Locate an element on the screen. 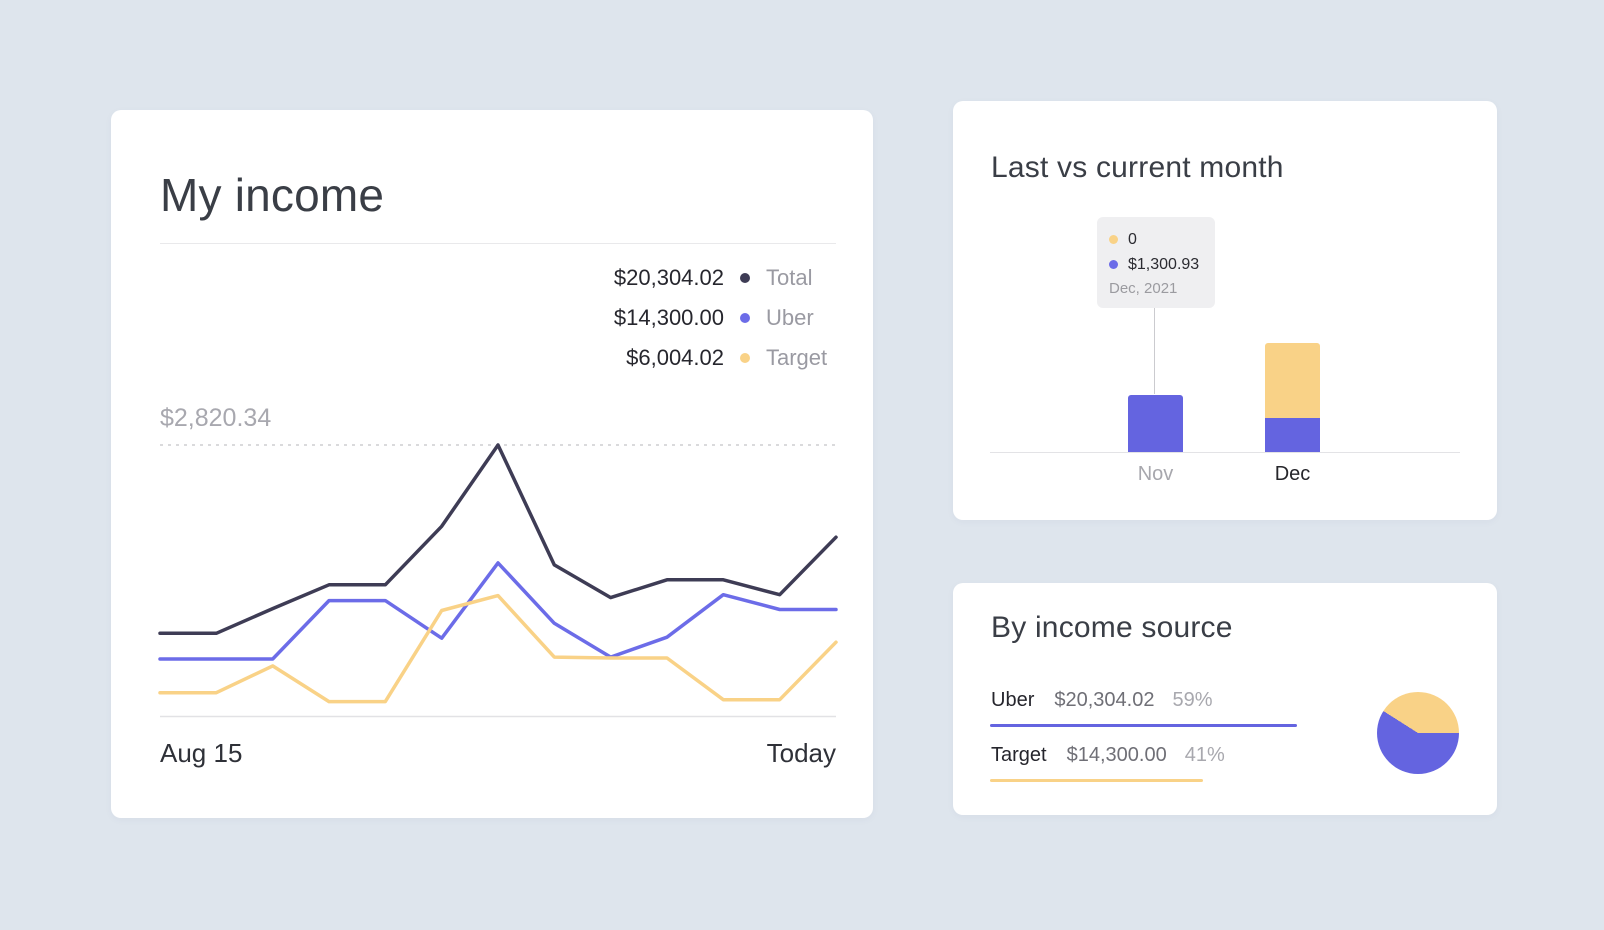  line-chart-canvas is located at coordinates (498, 580).